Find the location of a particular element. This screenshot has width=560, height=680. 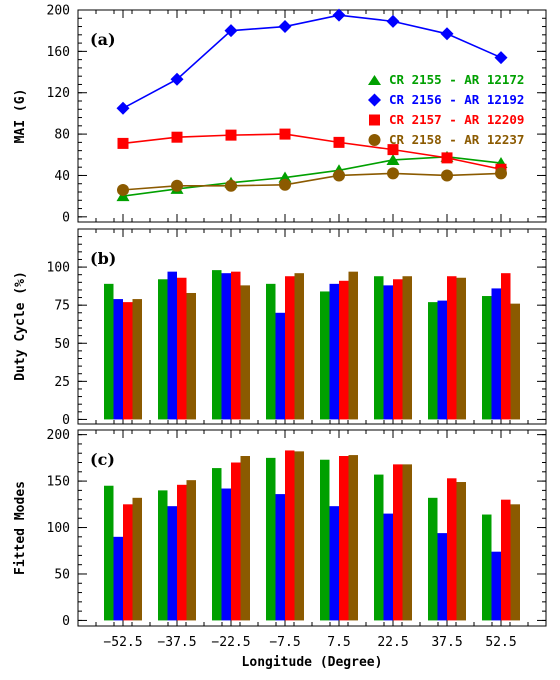

legend-label: CR 2155 - AR 12172 is located at coordinates (456, 79).